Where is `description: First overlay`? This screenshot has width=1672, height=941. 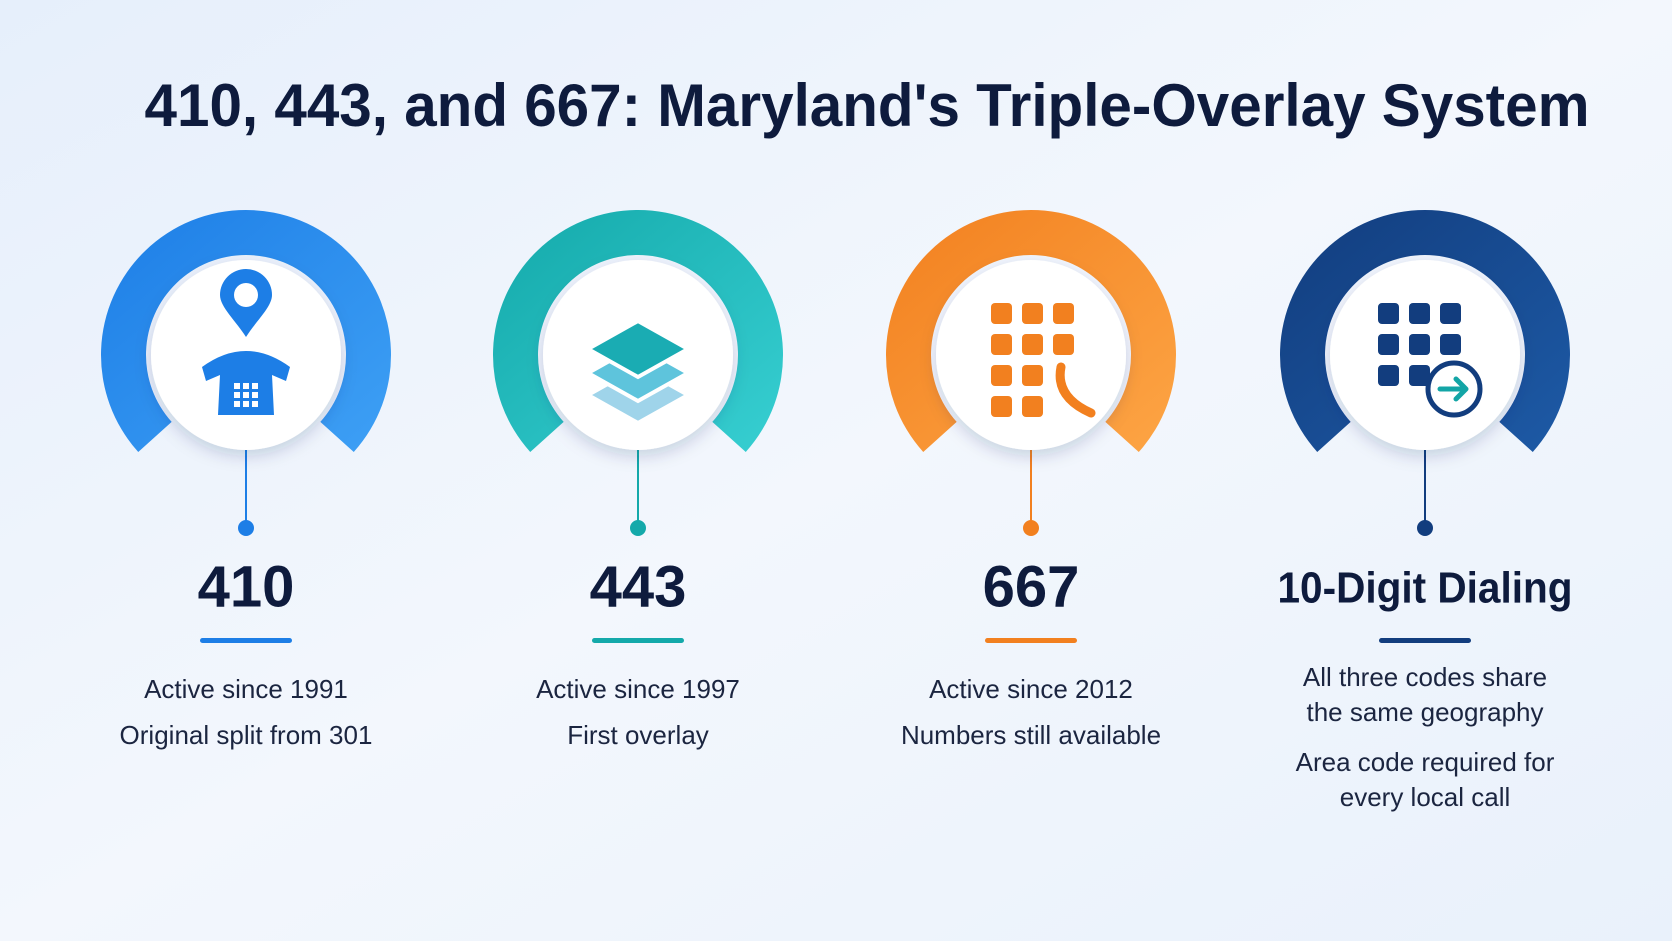
description: First overlay is located at coordinates (638, 735).